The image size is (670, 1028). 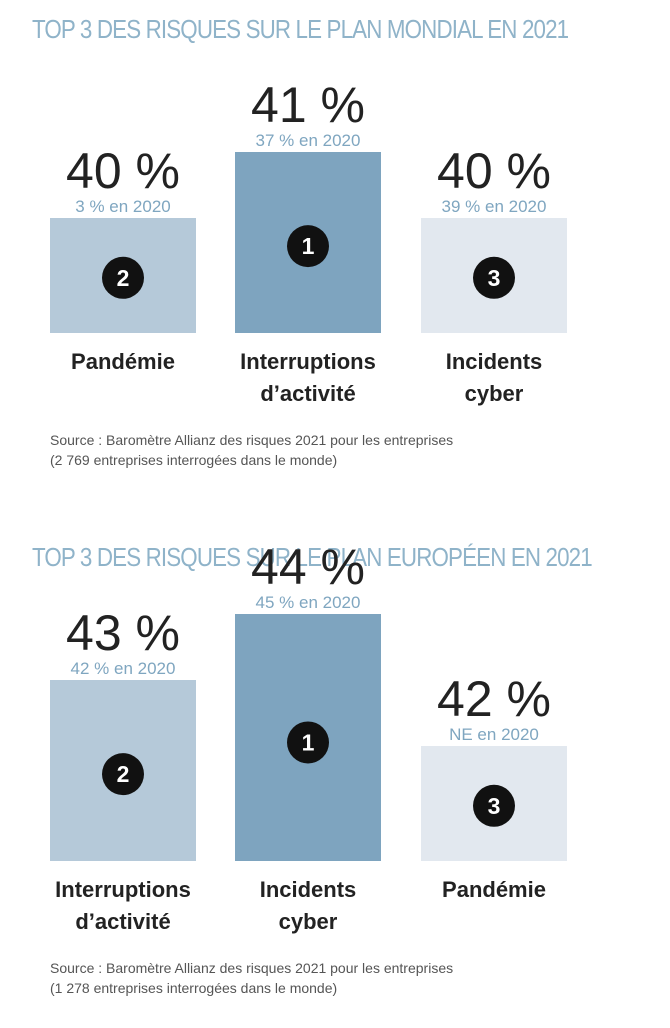 I want to click on previous-year-label: 45 % en 2020, so click(x=308, y=602).